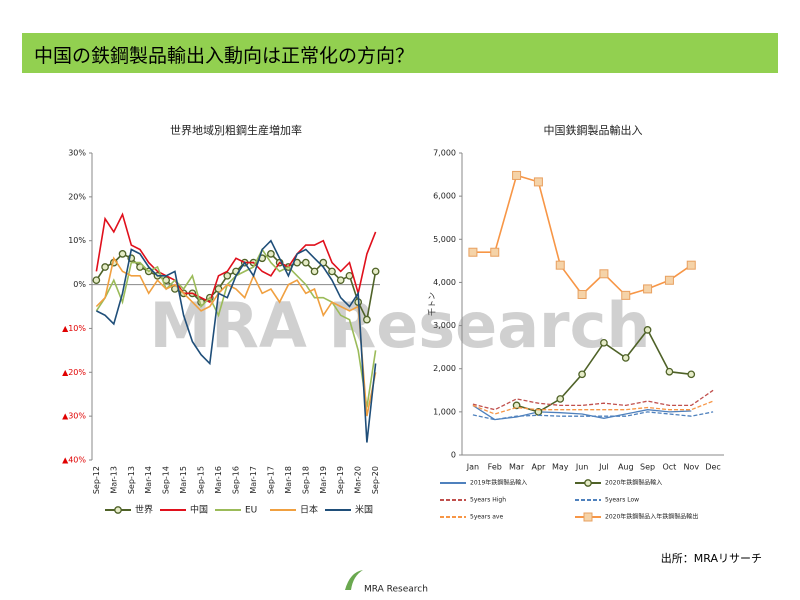 The height and width of the screenshot is (600, 800). What do you see at coordinates (498, 483) in the screenshot?
I see `legend-label: 2019年鉄鋼製品輸入` at bounding box center [498, 483].